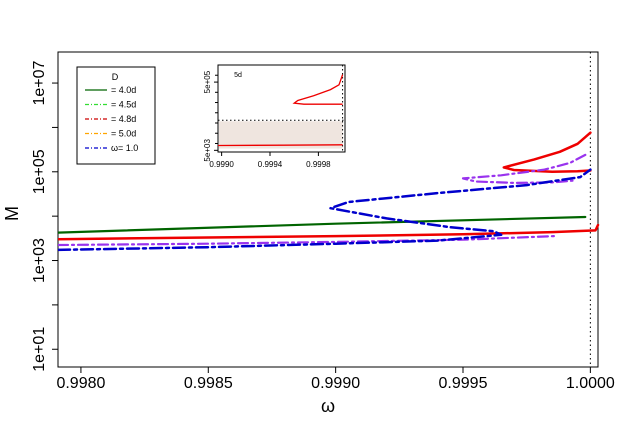 This screenshot has width=629, height=436. Describe the element at coordinates (207, 150) in the screenshot. I see `inset-y-tick-label: 5e+03` at that location.